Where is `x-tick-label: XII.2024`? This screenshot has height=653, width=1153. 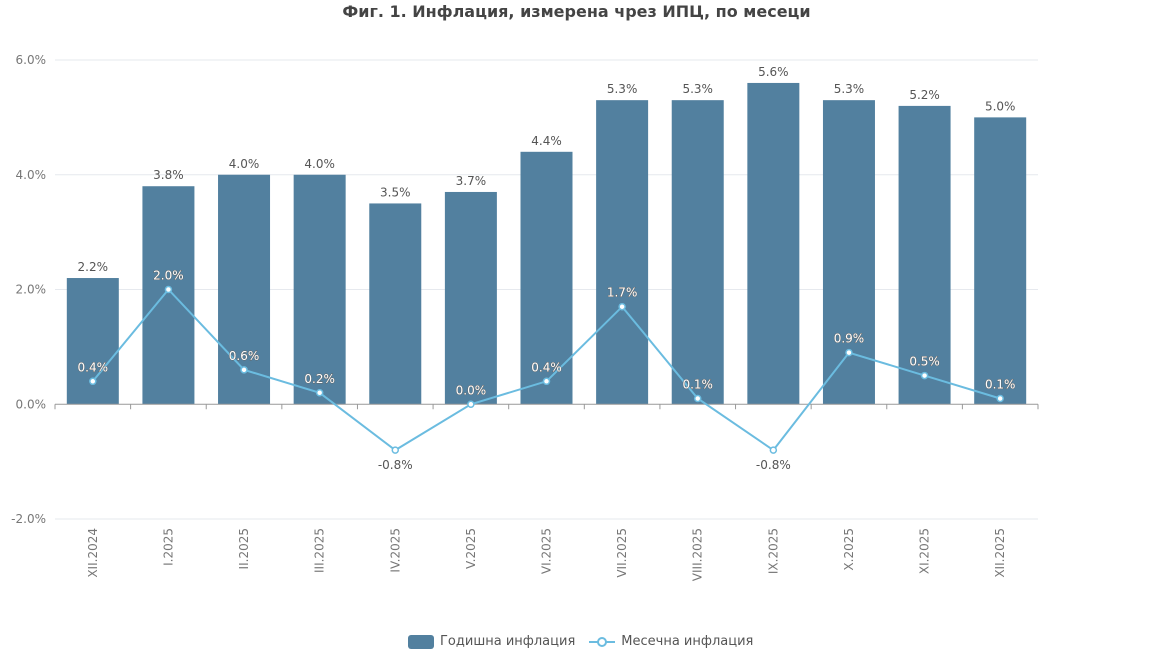 x-tick-label: XII.2024 is located at coordinates (93, 553).